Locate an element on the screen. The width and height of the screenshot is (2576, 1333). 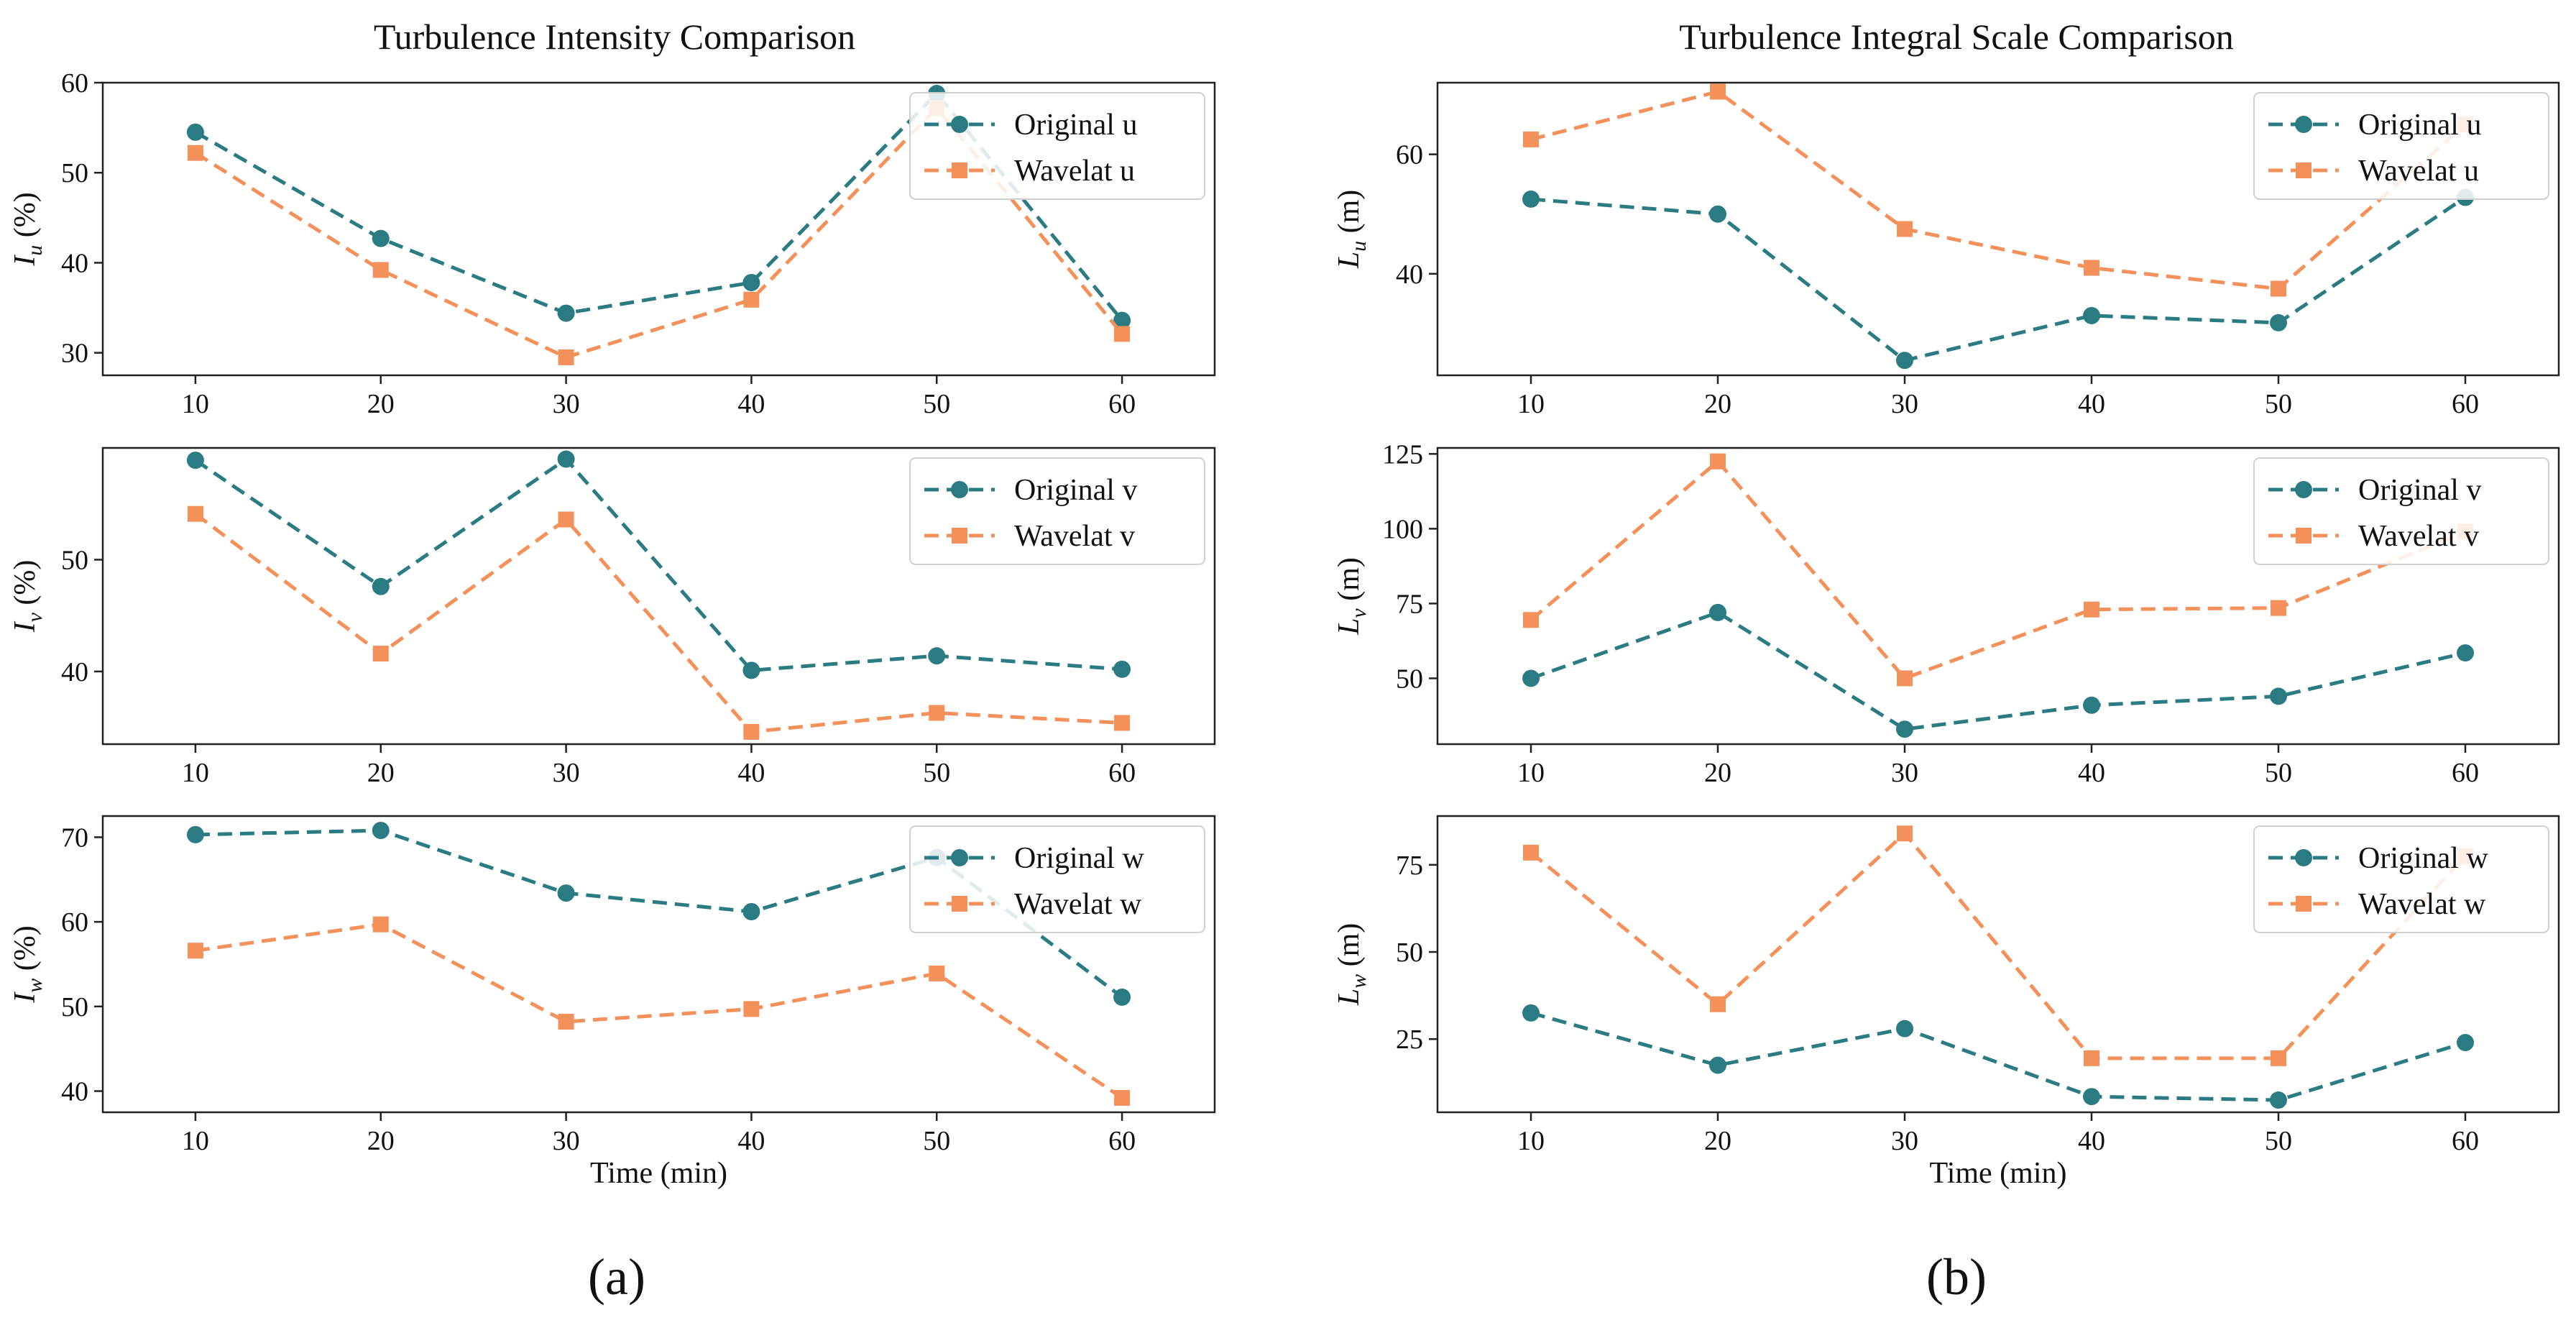
y-axis-label-unit: (m) is located at coordinates (1349, 949).